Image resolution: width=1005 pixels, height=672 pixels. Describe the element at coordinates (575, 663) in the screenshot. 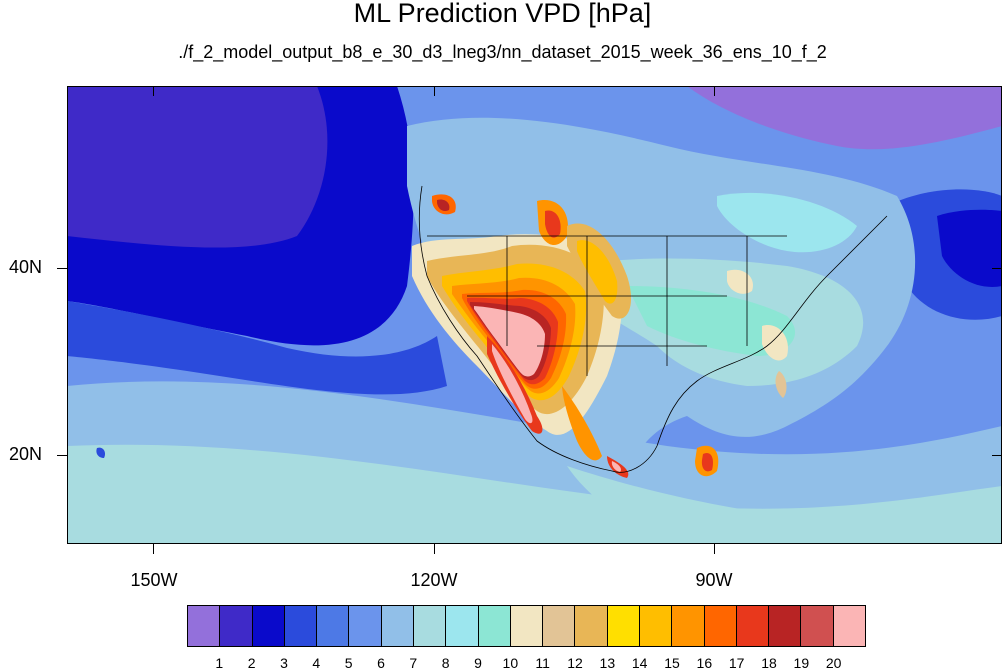

I see `colorbar-label: 12` at that location.